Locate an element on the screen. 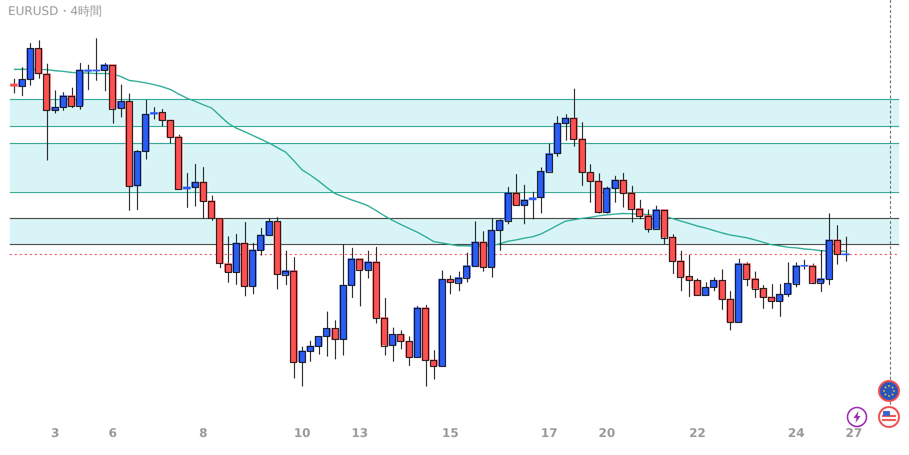 The image size is (909, 455). x-tick-label: 10 is located at coordinates (302, 433).